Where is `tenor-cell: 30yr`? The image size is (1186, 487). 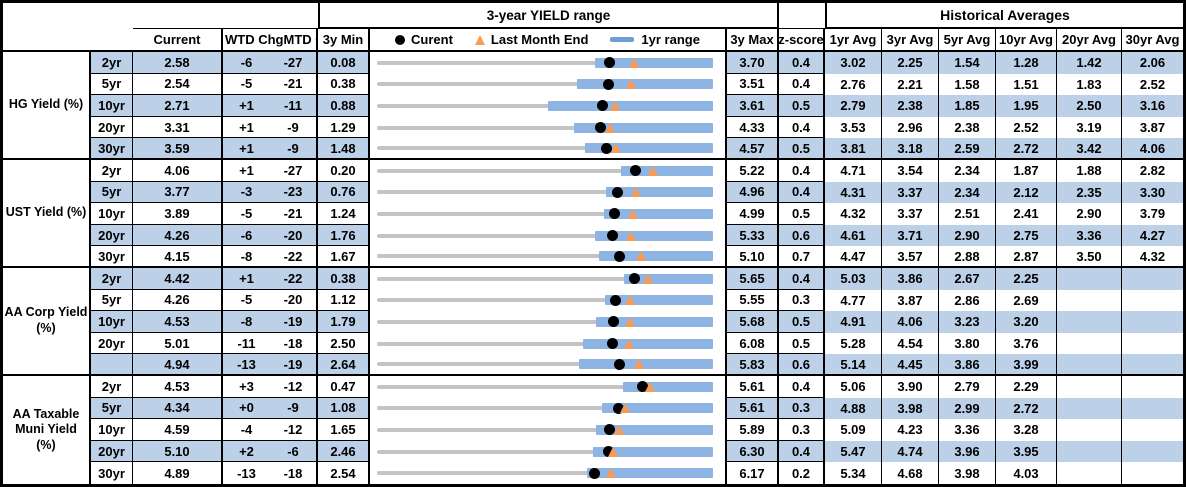
tenor-cell: 30yr is located at coordinates (112, 473).